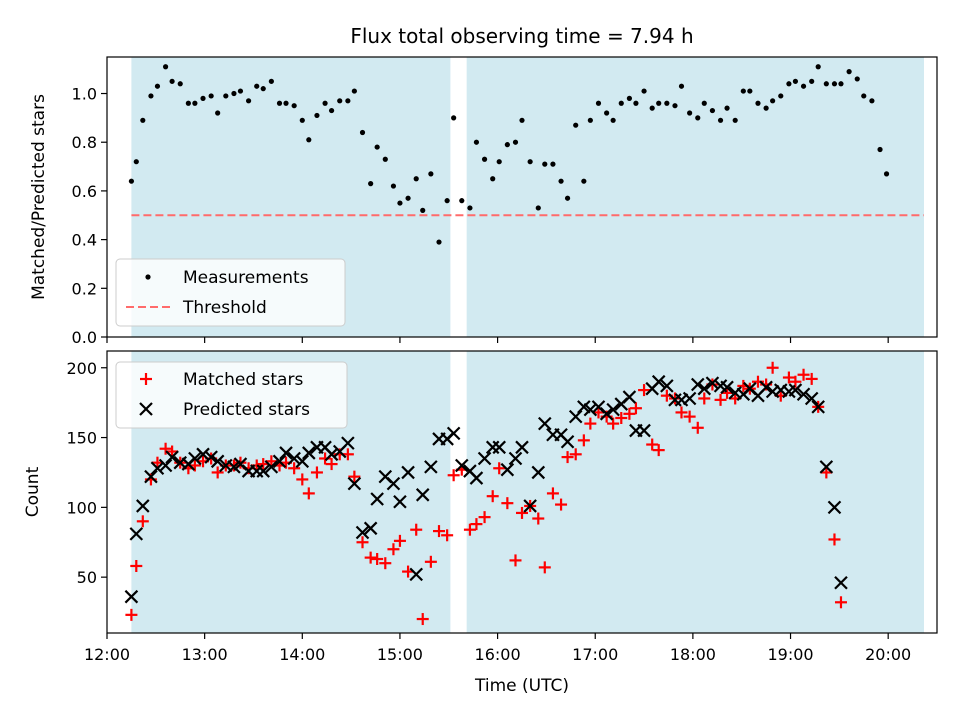 The height and width of the screenshot is (720, 960). I want to click on top-legend: Measurements Threshold, so click(230, 292).